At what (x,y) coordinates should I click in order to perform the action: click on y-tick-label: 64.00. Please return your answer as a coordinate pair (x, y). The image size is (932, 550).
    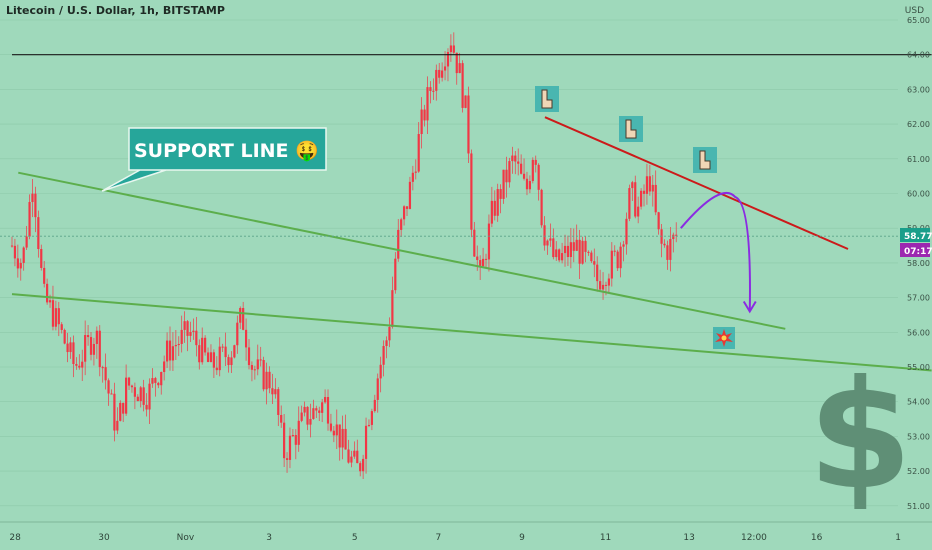
    Looking at the image, I should click on (918, 55).